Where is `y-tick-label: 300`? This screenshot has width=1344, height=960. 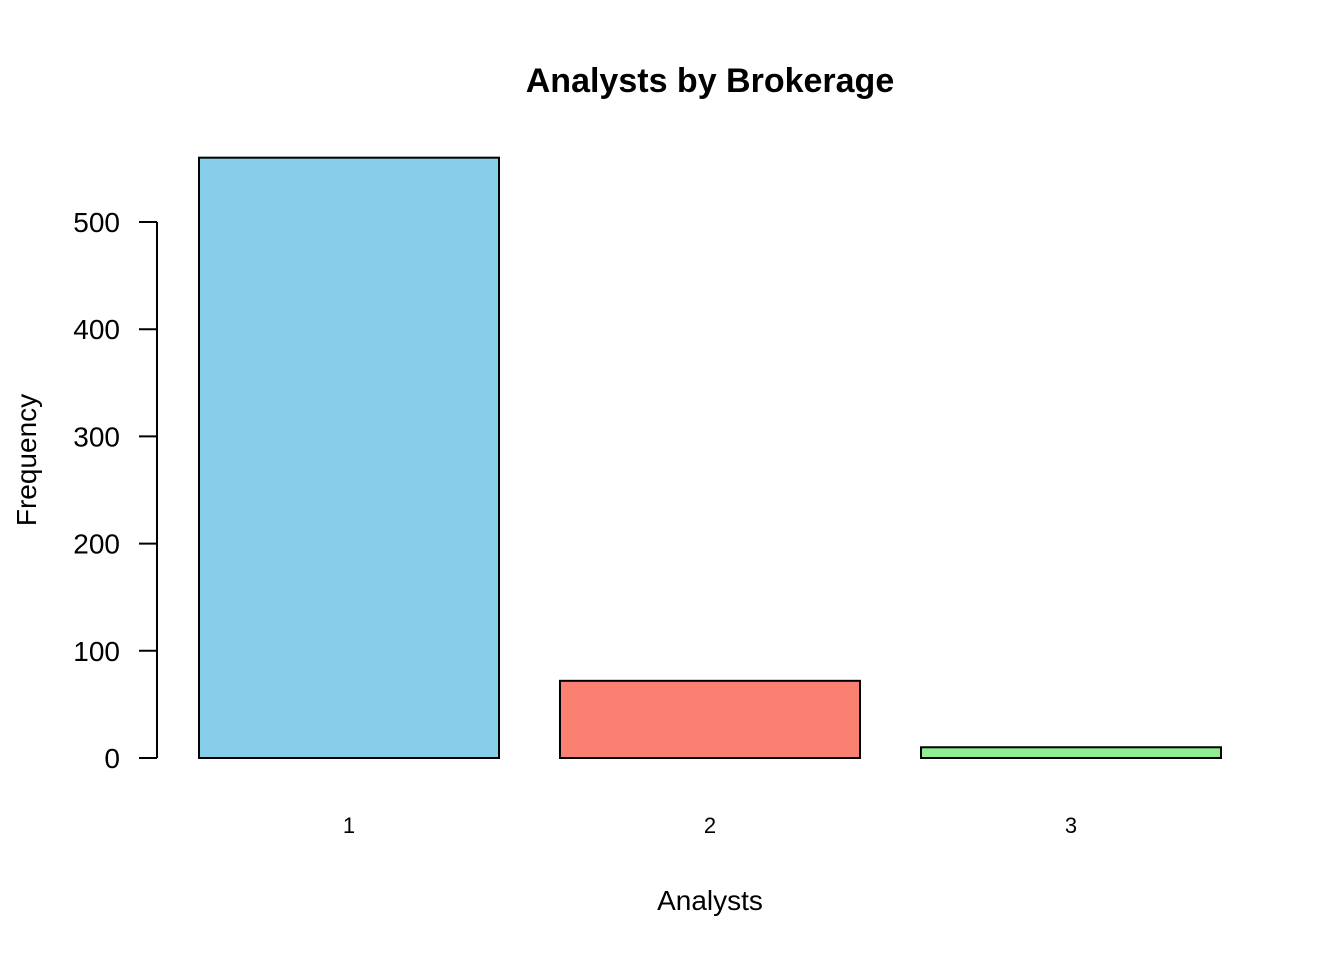 y-tick-label: 300 is located at coordinates (96, 436).